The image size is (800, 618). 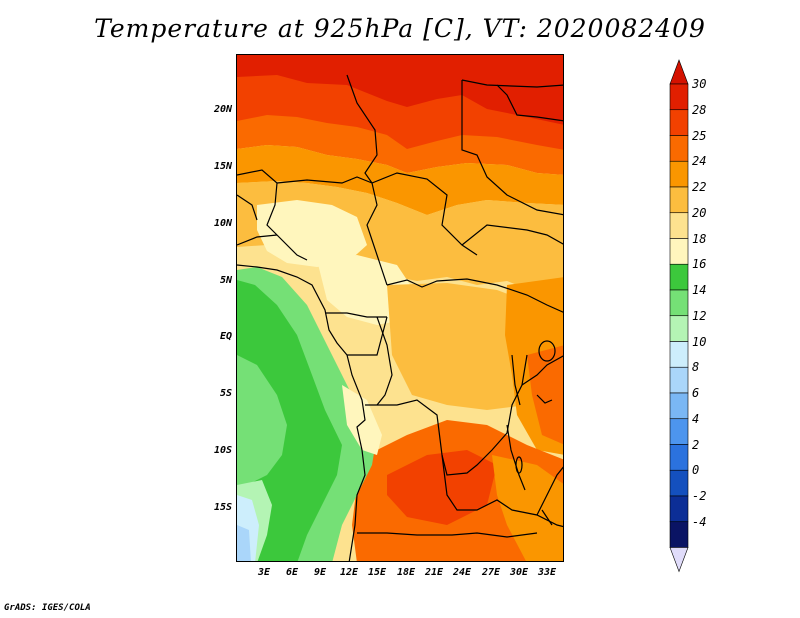 What do you see at coordinates (699, 238) in the screenshot?
I see `colorbar-label: 18` at bounding box center [699, 238].